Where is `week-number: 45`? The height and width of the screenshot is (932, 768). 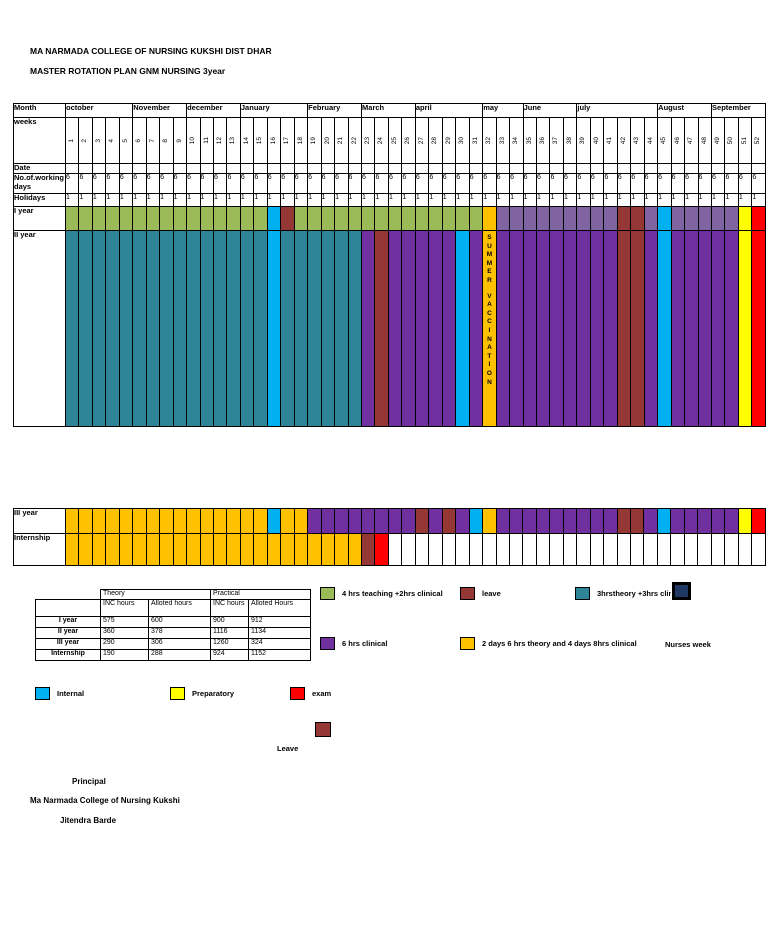
week-number: 45 is located at coordinates (664, 140).